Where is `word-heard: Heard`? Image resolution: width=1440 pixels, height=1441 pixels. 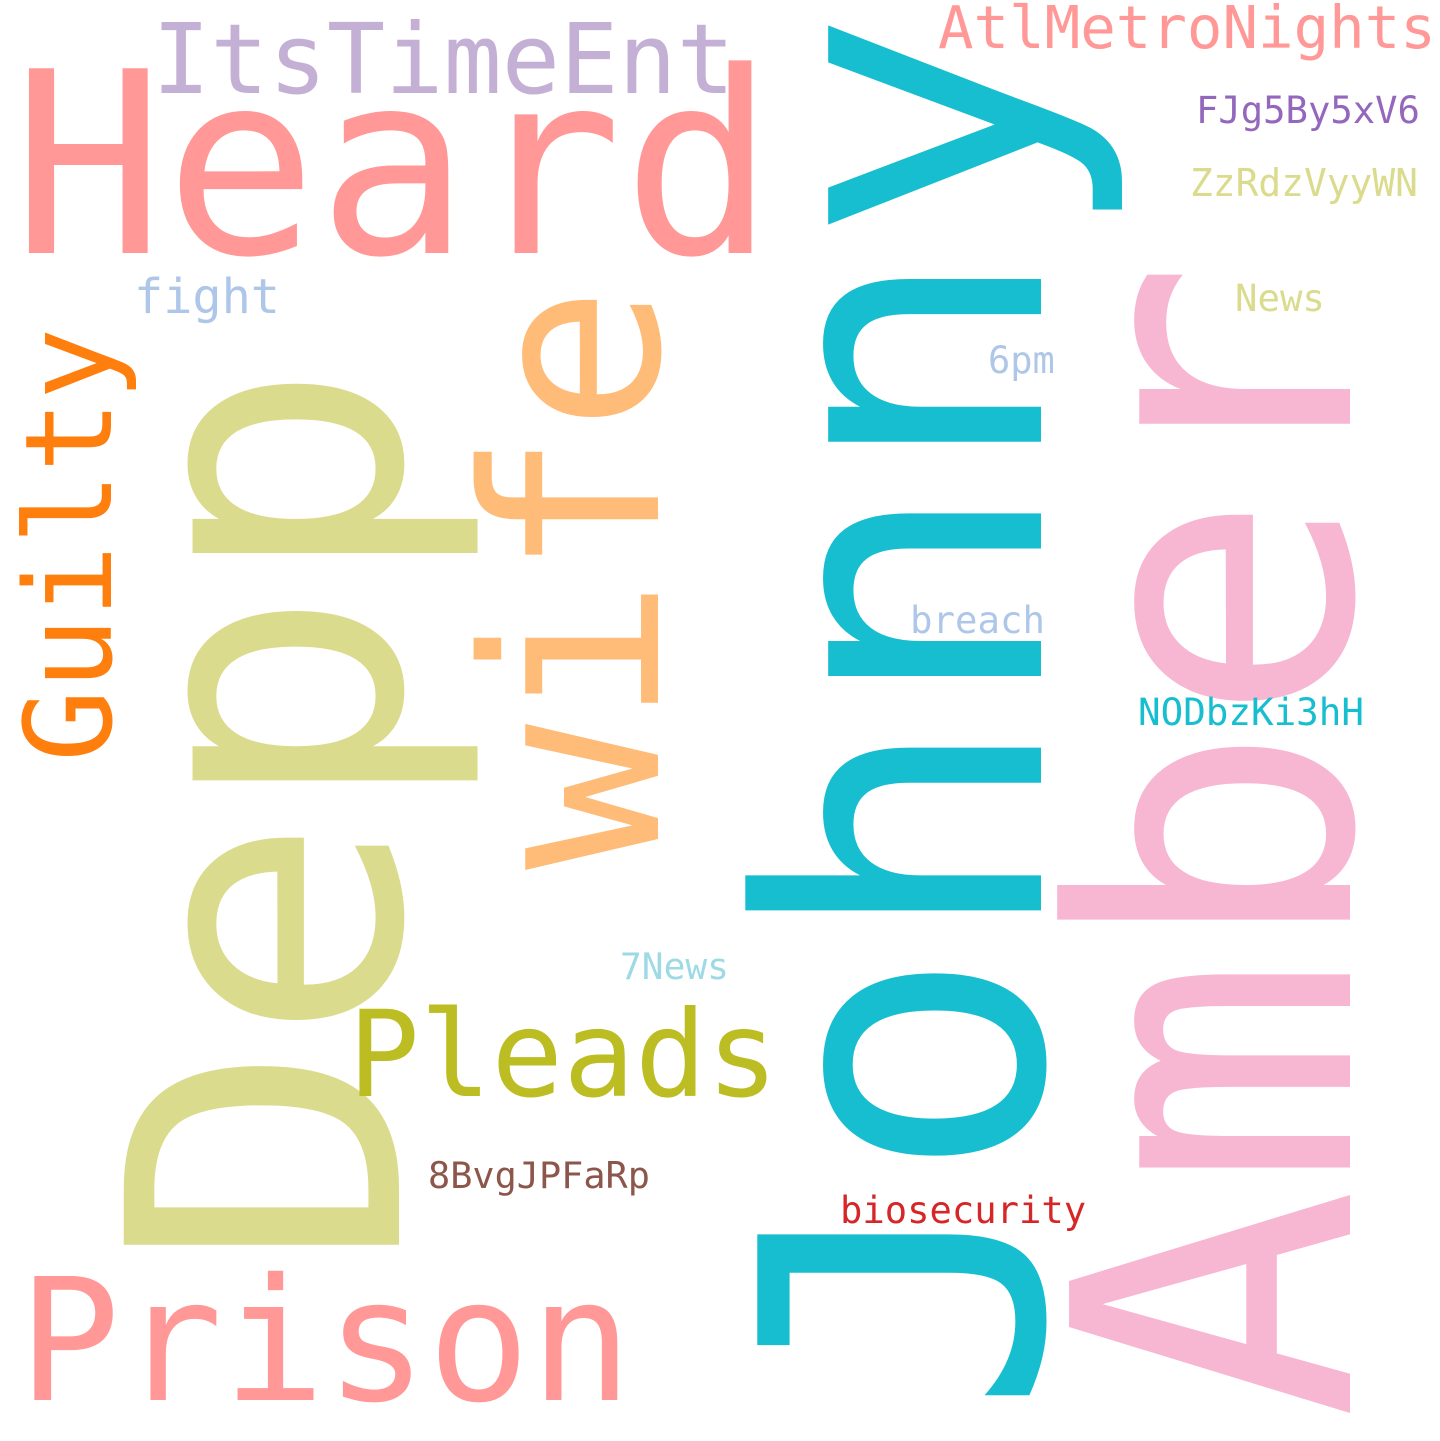
word-heard: Heard is located at coordinates (394, 165).